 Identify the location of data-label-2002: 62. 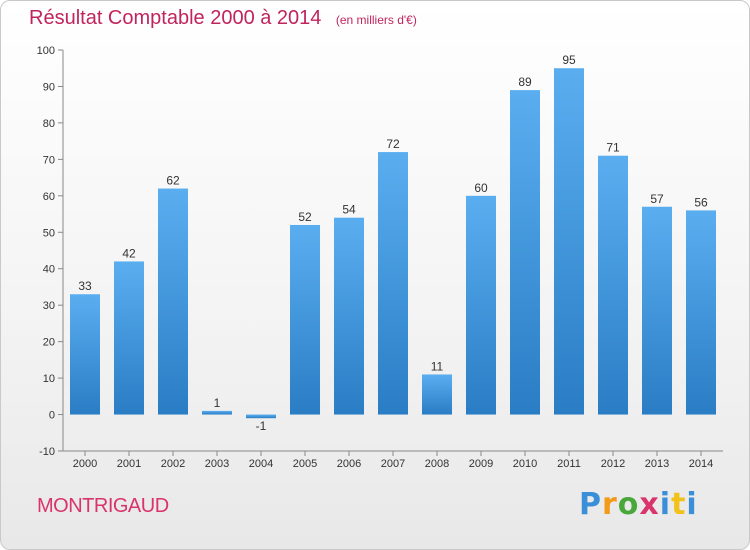
(173, 181).